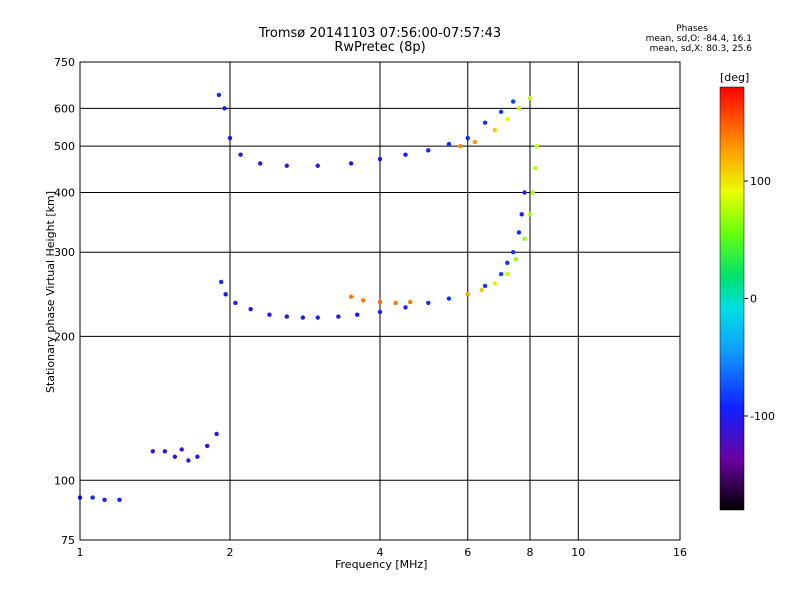 Image resolution: width=800 pixels, height=600 pixels. Describe the element at coordinates (753, 299) in the screenshot. I see `colorbar-tick-label: 0` at that location.